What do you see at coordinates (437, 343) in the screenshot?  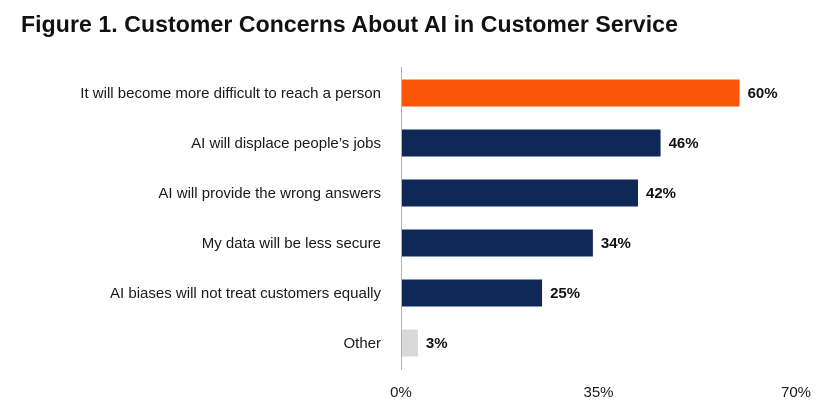 I see `value-label: 3%` at bounding box center [437, 343].